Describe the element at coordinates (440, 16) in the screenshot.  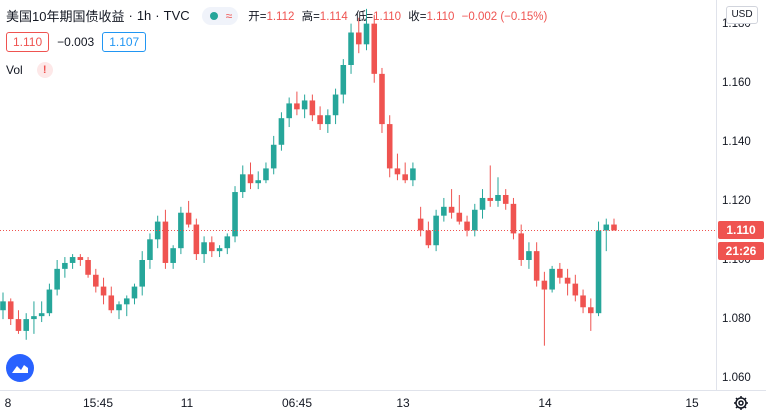
I see `close-value: 1.110` at that location.